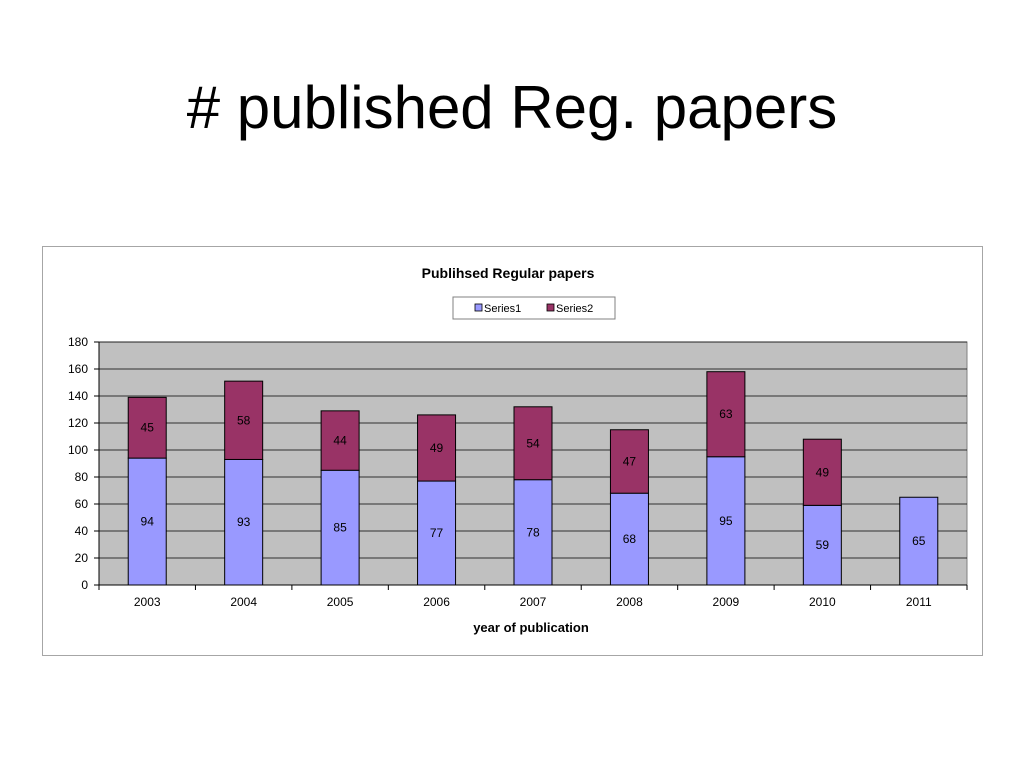  What do you see at coordinates (574, 309) in the screenshot?
I see `legend-label: Series2` at bounding box center [574, 309].